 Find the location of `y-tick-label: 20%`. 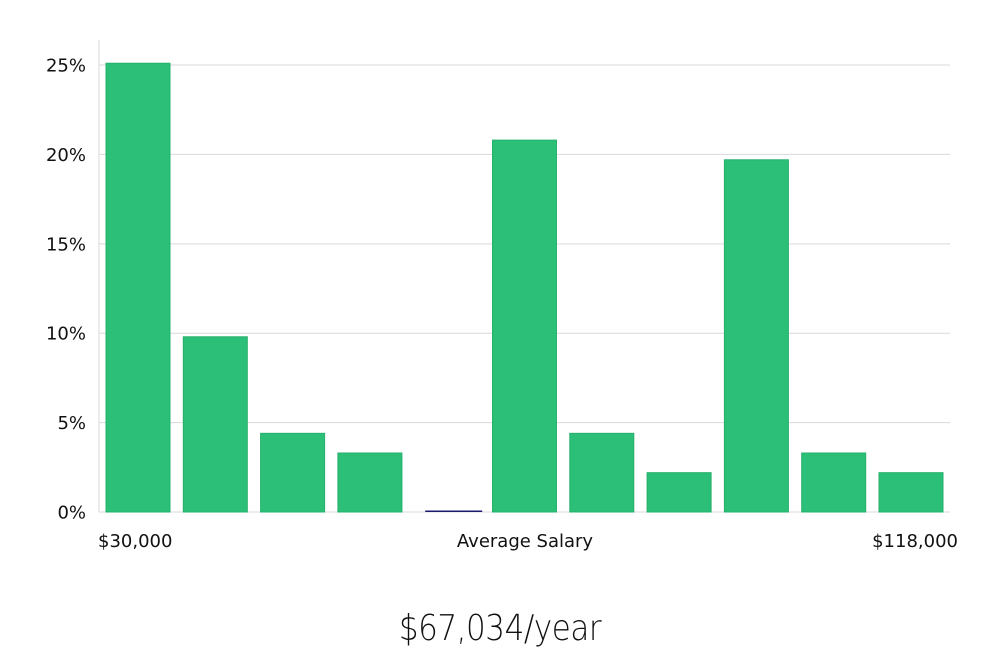

y-tick-label: 20% is located at coordinates (66, 155).